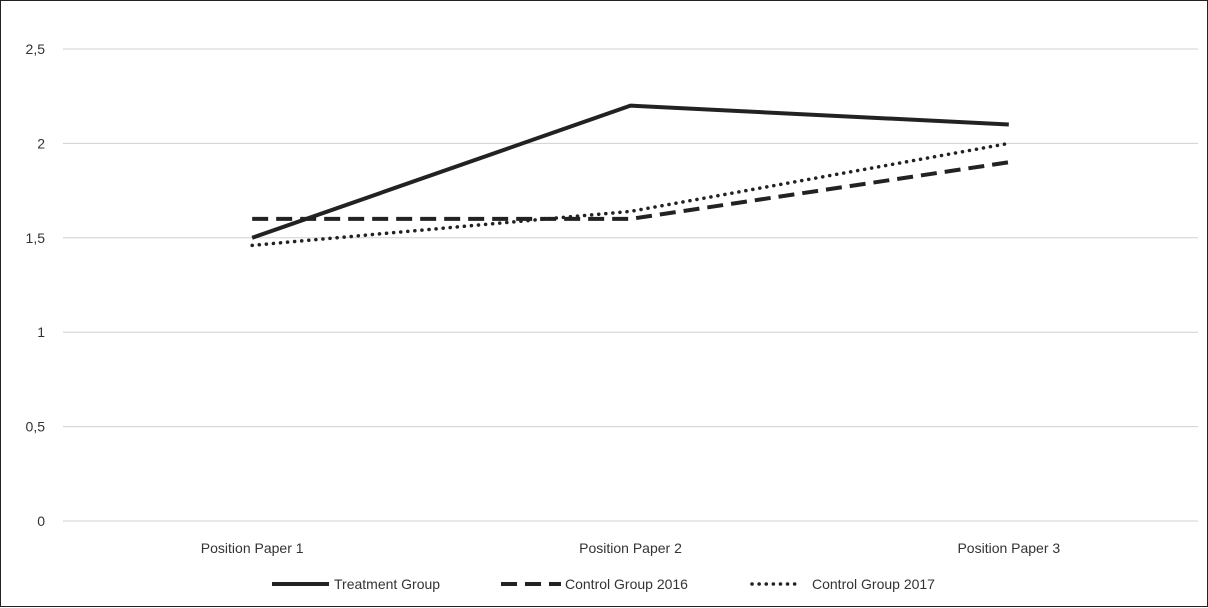  What do you see at coordinates (41, 332) in the screenshot?
I see `y-tick-label: 1` at bounding box center [41, 332].